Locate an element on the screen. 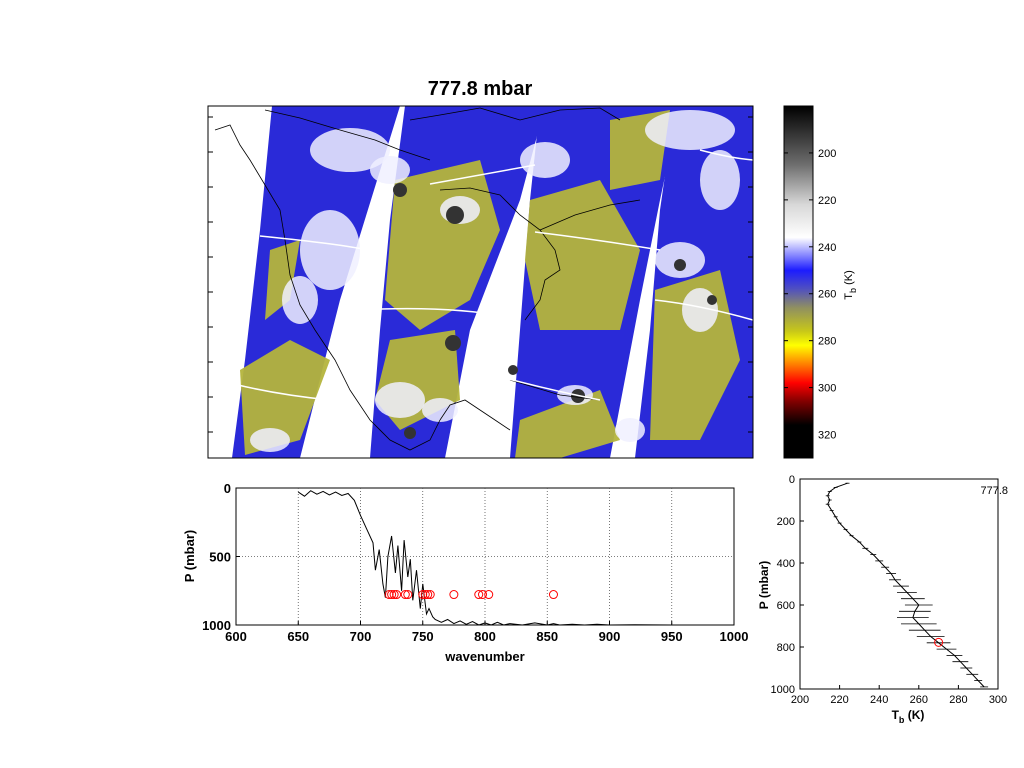  y-tick-label: 500 is located at coordinates (220, 557).